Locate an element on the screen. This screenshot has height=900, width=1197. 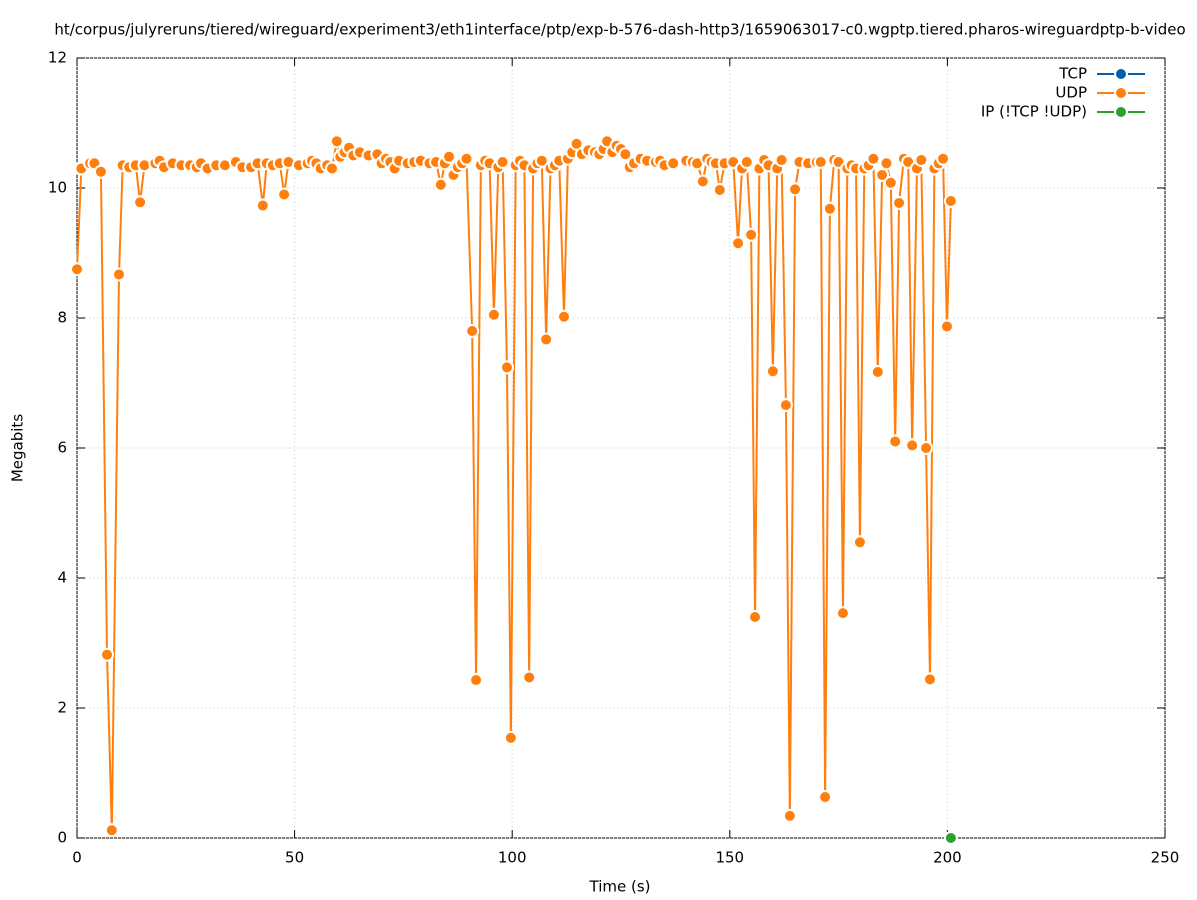
y-tick-label: 12 is located at coordinates (57, 58).